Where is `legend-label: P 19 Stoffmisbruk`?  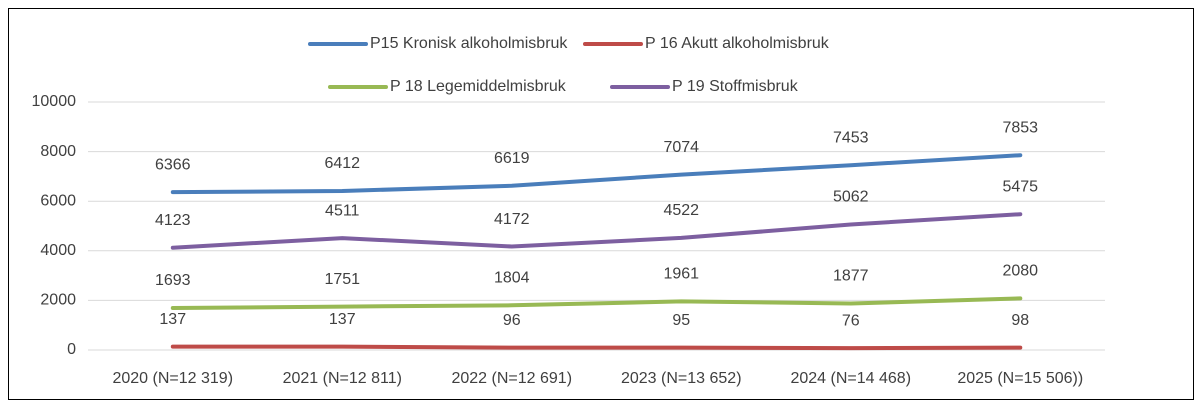
legend-label: P 19 Stoffmisbruk is located at coordinates (735, 86).